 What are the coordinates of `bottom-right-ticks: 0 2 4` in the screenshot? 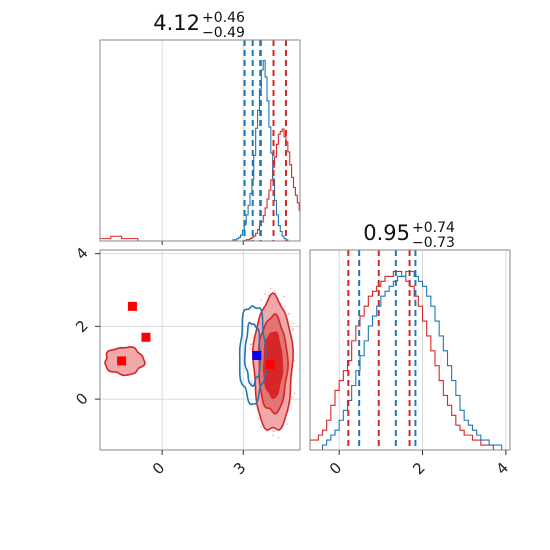 It's located at (419, 464).